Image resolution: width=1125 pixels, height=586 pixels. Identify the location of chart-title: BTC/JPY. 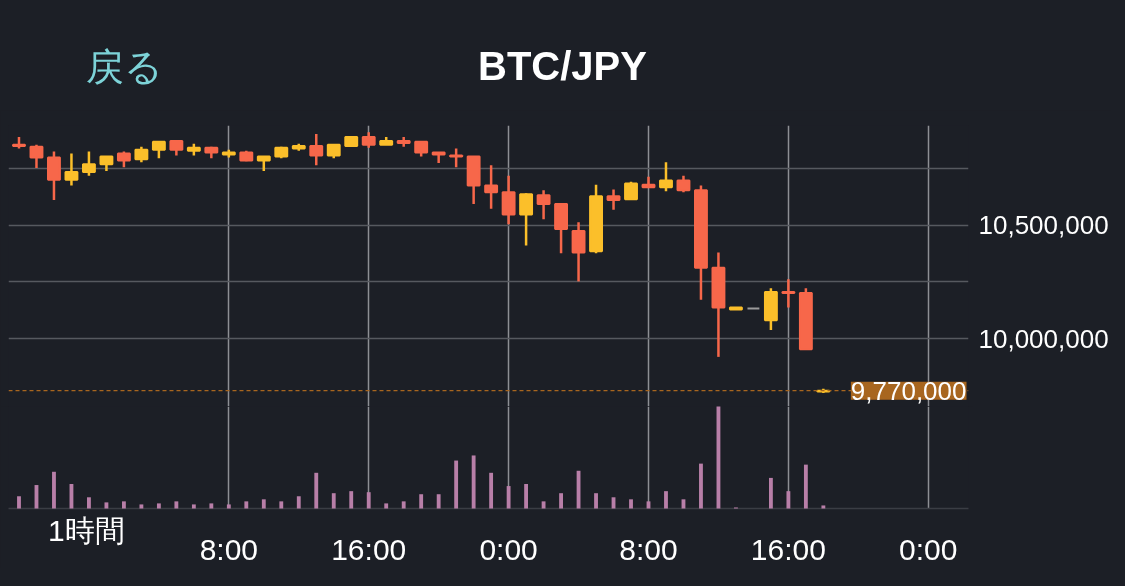
(562, 66).